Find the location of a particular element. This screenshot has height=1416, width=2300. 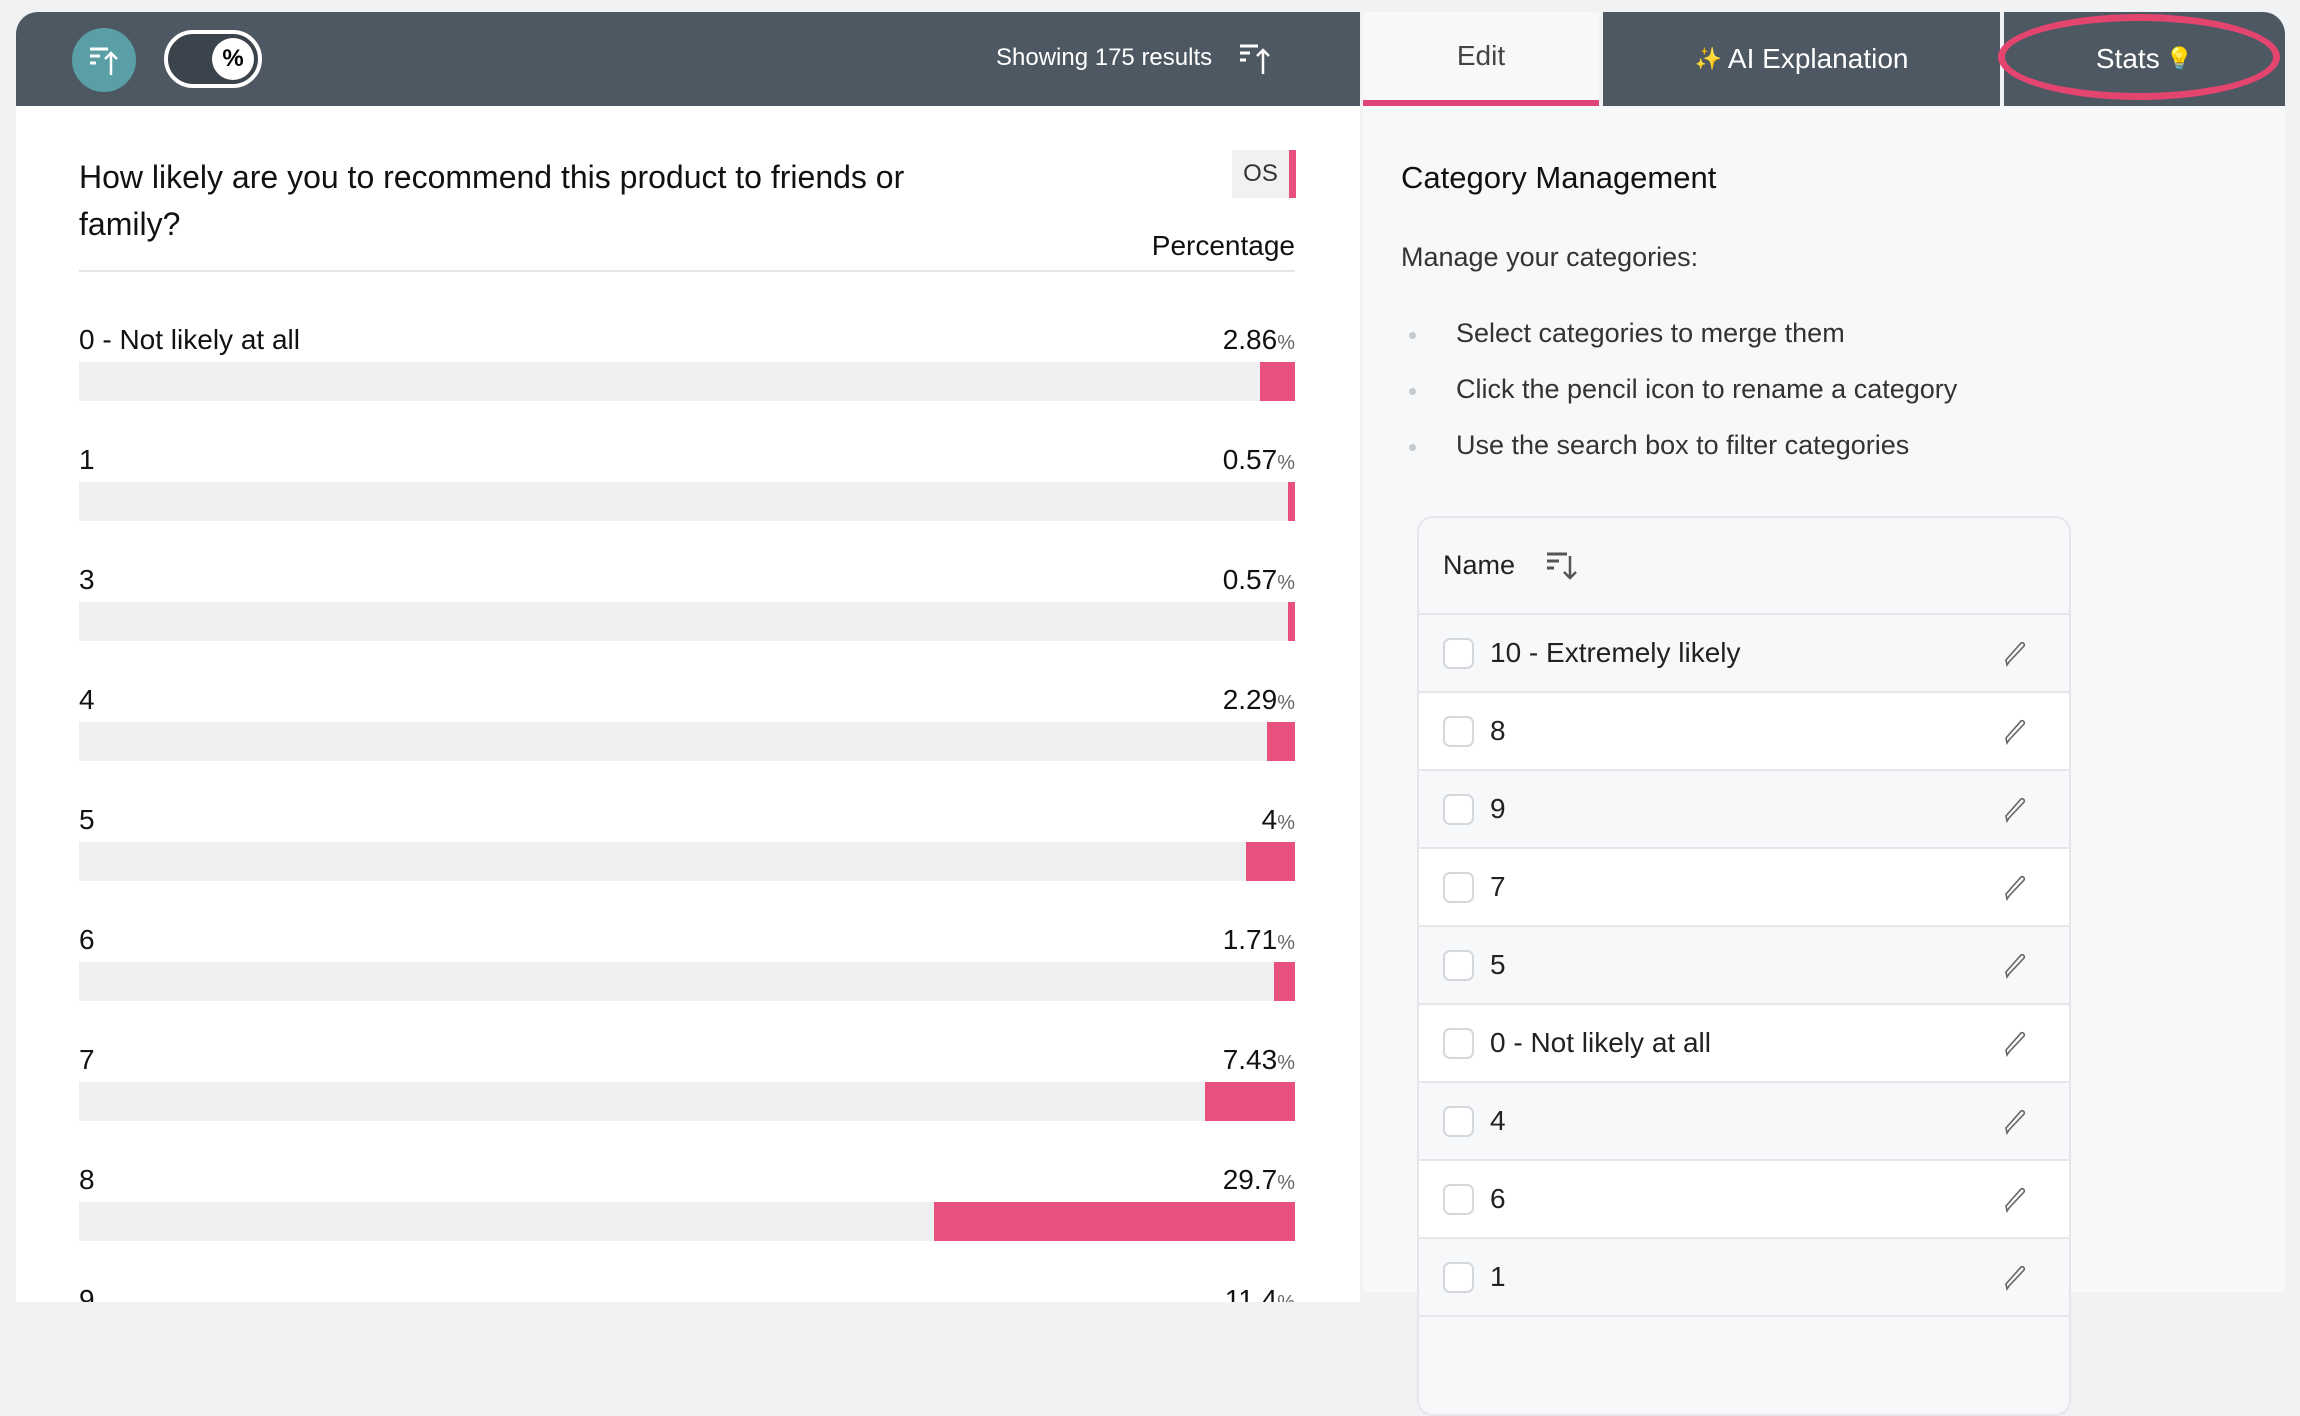

result-value: 1.71% is located at coordinates (1259, 940).